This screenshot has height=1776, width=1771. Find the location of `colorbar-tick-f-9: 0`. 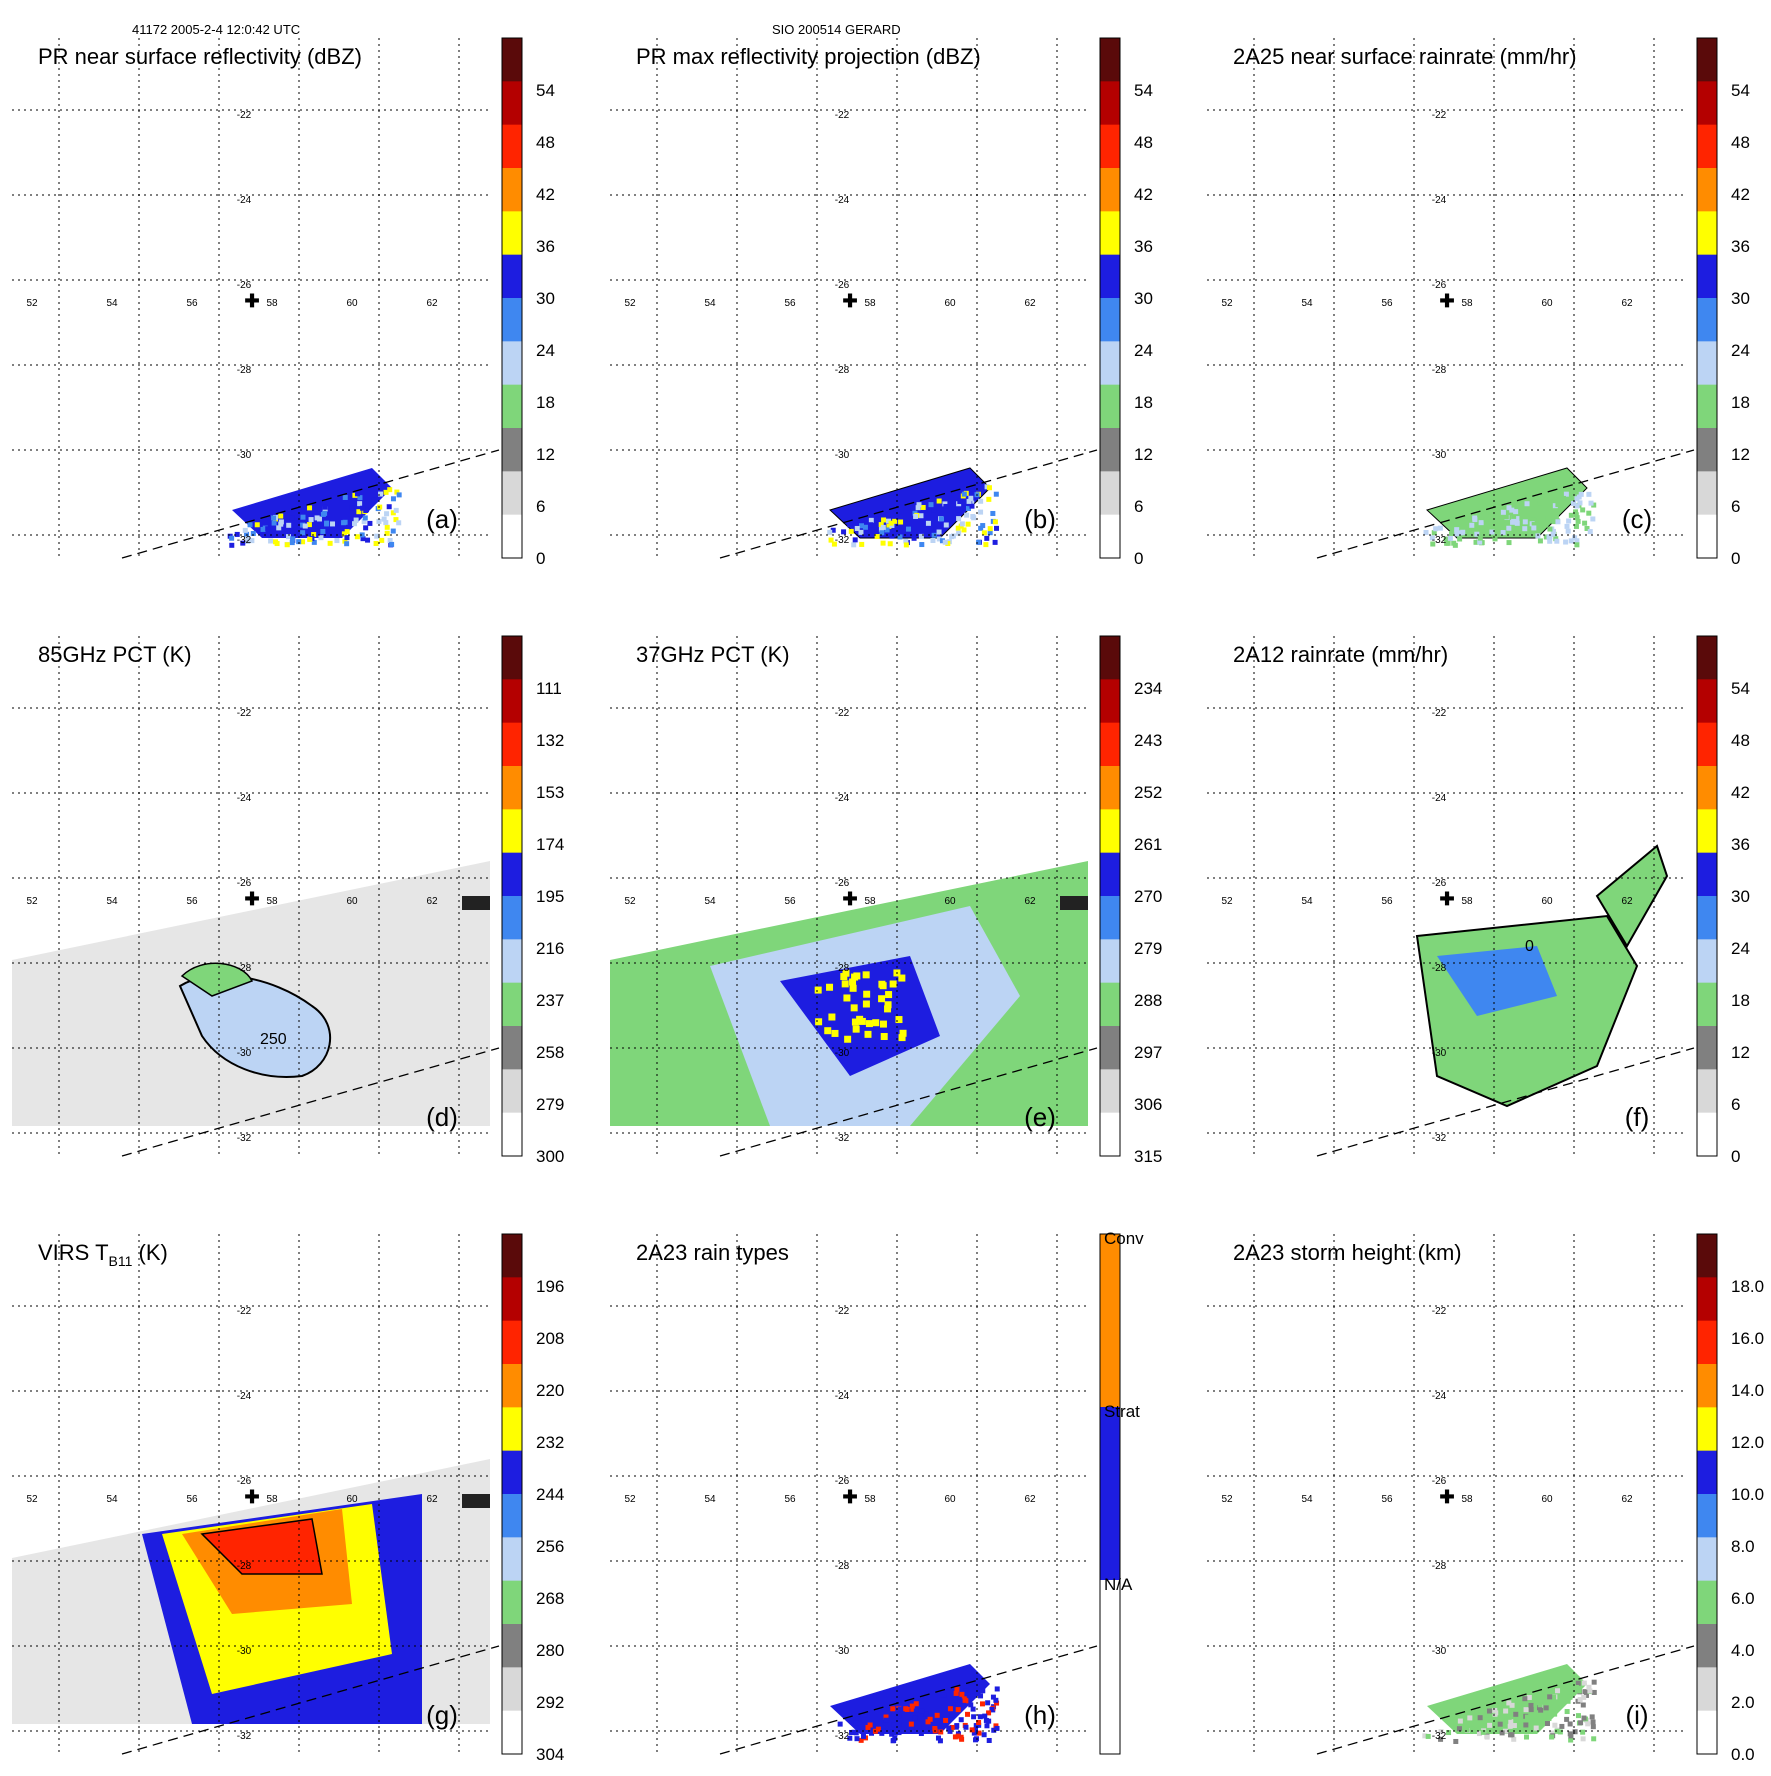

colorbar-tick-f-9: 0 is located at coordinates (1735, 1156).